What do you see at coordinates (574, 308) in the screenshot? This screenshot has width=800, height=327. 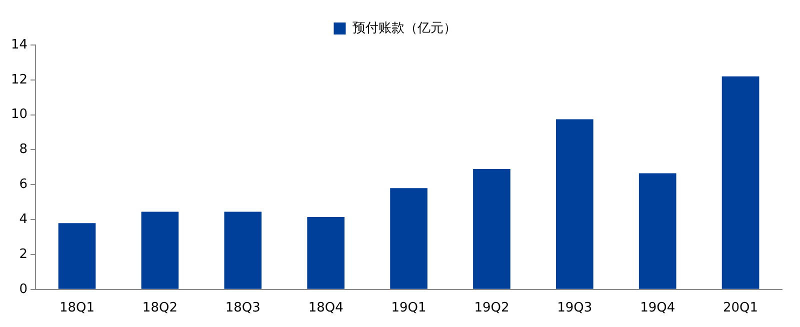 I see `x-tick-label: 19Q3` at bounding box center [574, 308].